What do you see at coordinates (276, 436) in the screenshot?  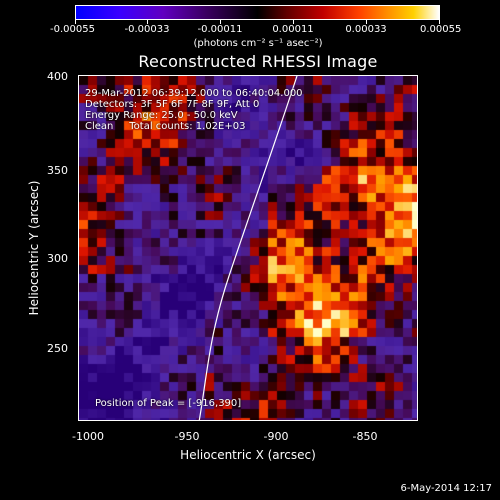 I see `x-tick-label: -900` at bounding box center [276, 436].